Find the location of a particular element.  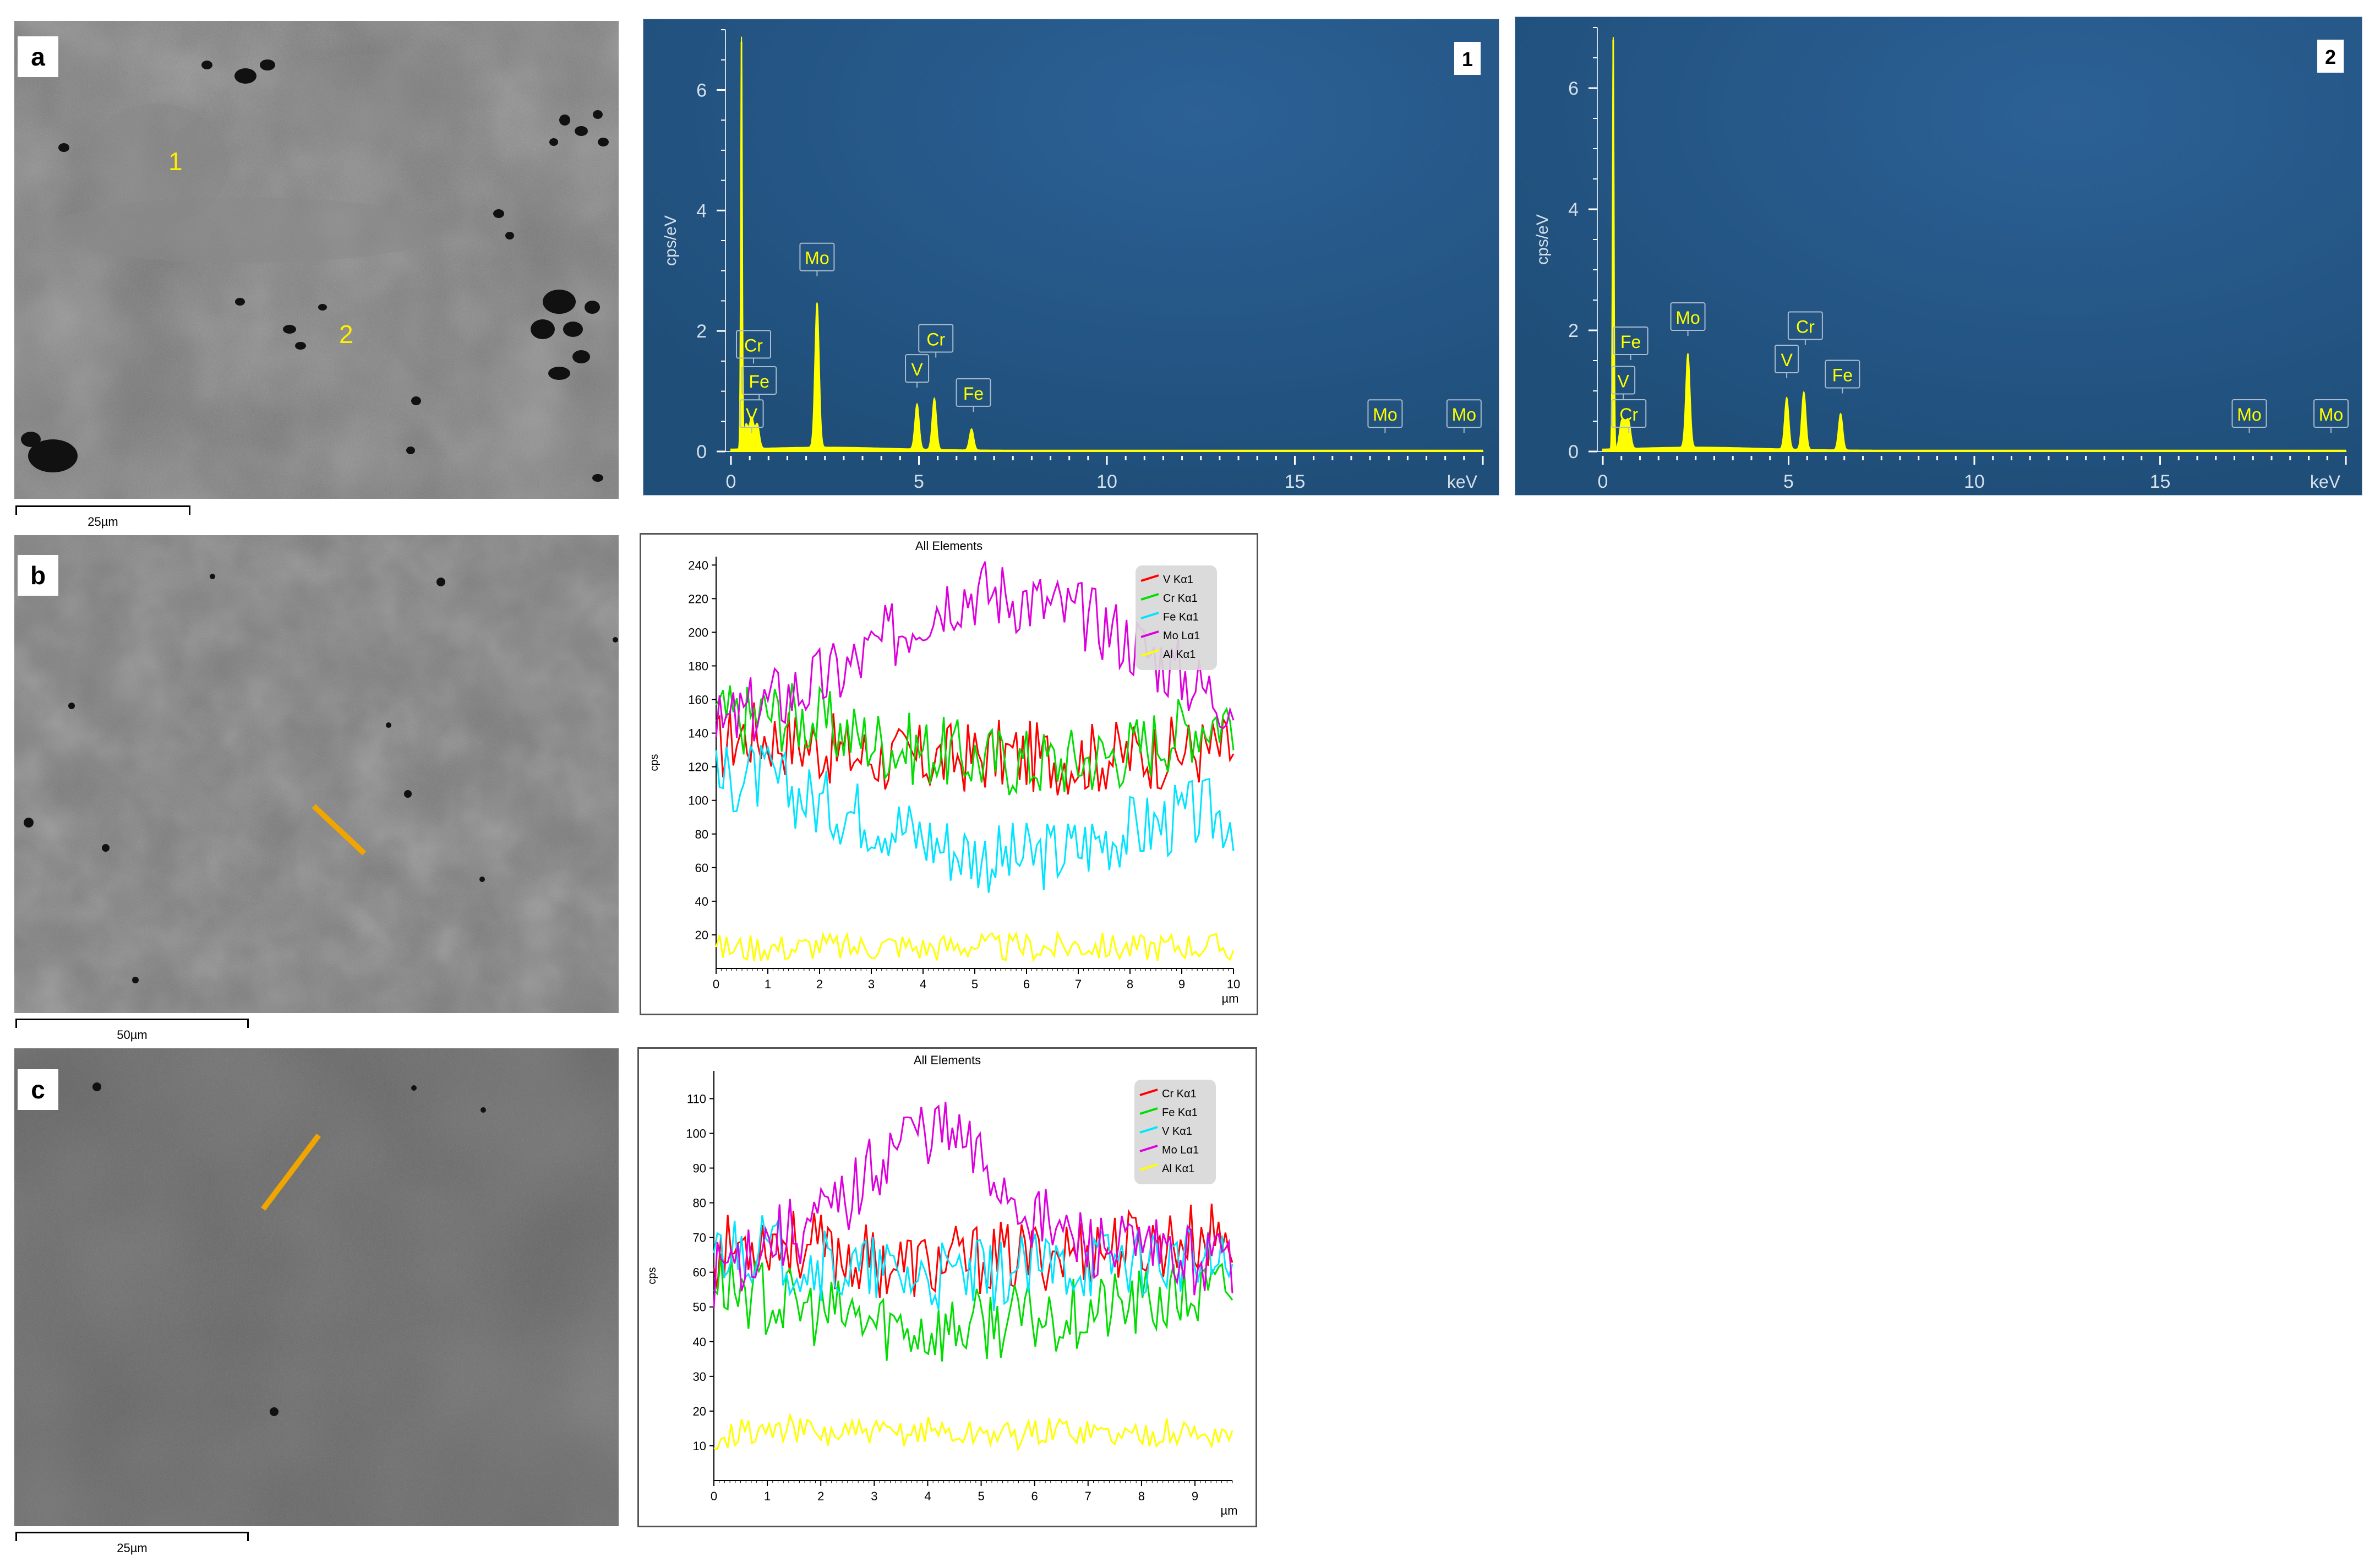

annotation-label: Cr is located at coordinates (753, 345).